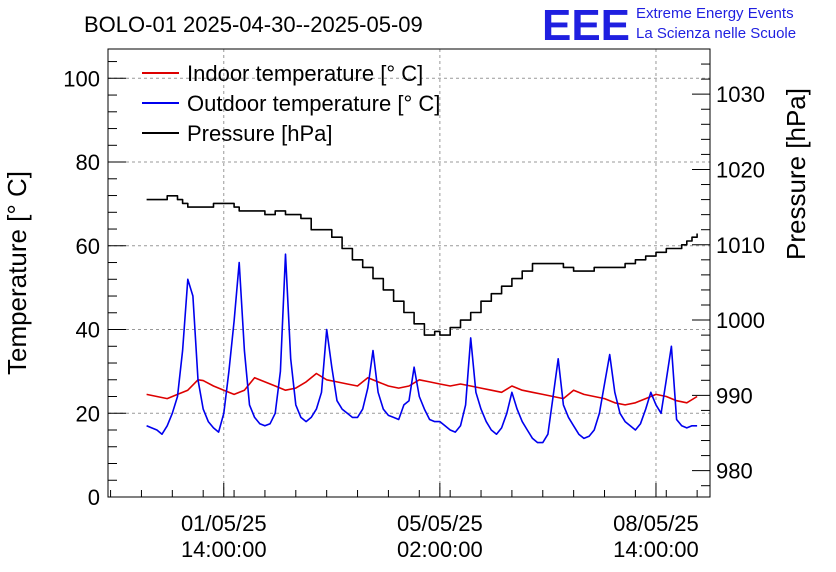 The width and height of the screenshot is (836, 572). What do you see at coordinates (88, 330) in the screenshot?
I see `y-tick-label: 40` at bounding box center [88, 330].